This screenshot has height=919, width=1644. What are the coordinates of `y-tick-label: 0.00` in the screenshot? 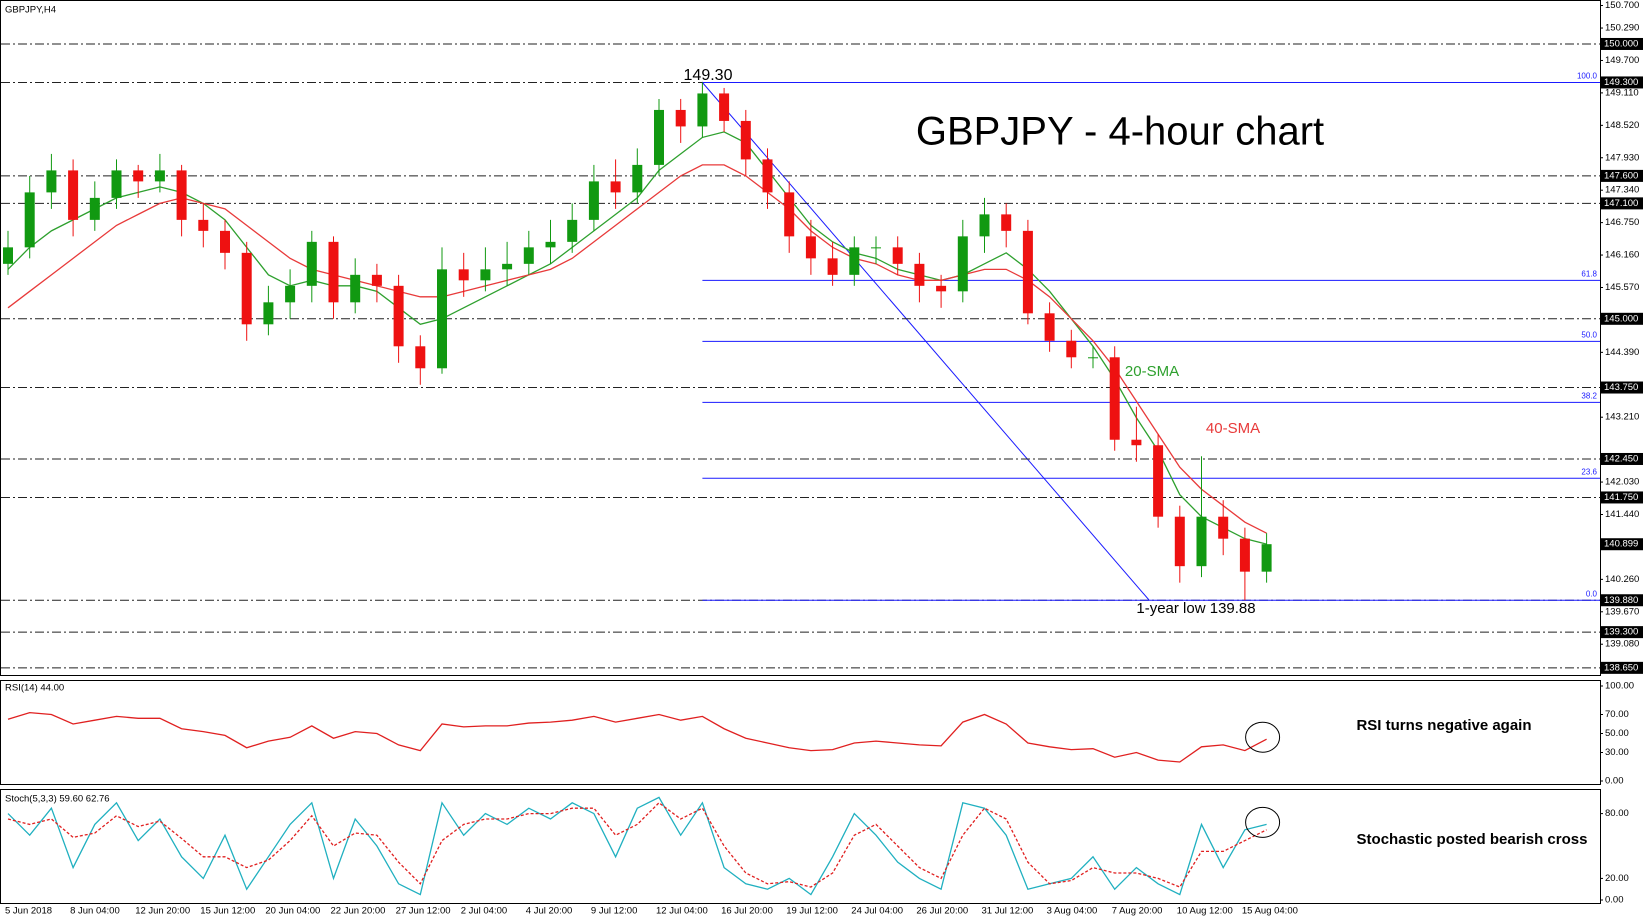 It's located at (1614, 900).